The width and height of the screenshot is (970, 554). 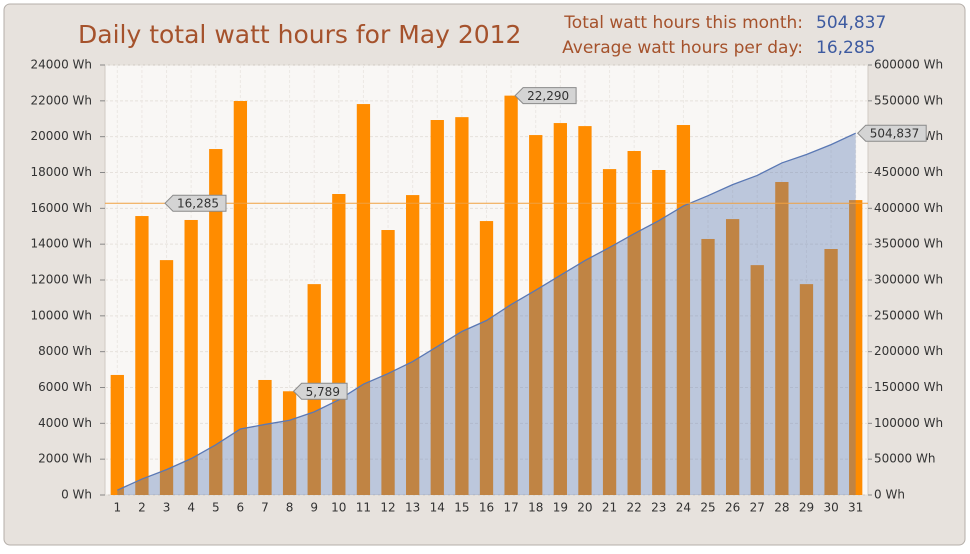 I want to click on x-tick-label: 10, so click(x=338, y=508).